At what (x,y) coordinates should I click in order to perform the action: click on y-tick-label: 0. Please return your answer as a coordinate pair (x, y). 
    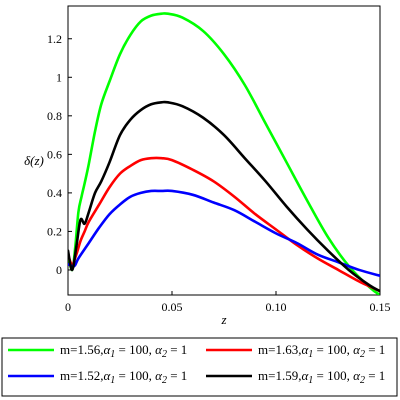
    Looking at the image, I should click on (59, 270).